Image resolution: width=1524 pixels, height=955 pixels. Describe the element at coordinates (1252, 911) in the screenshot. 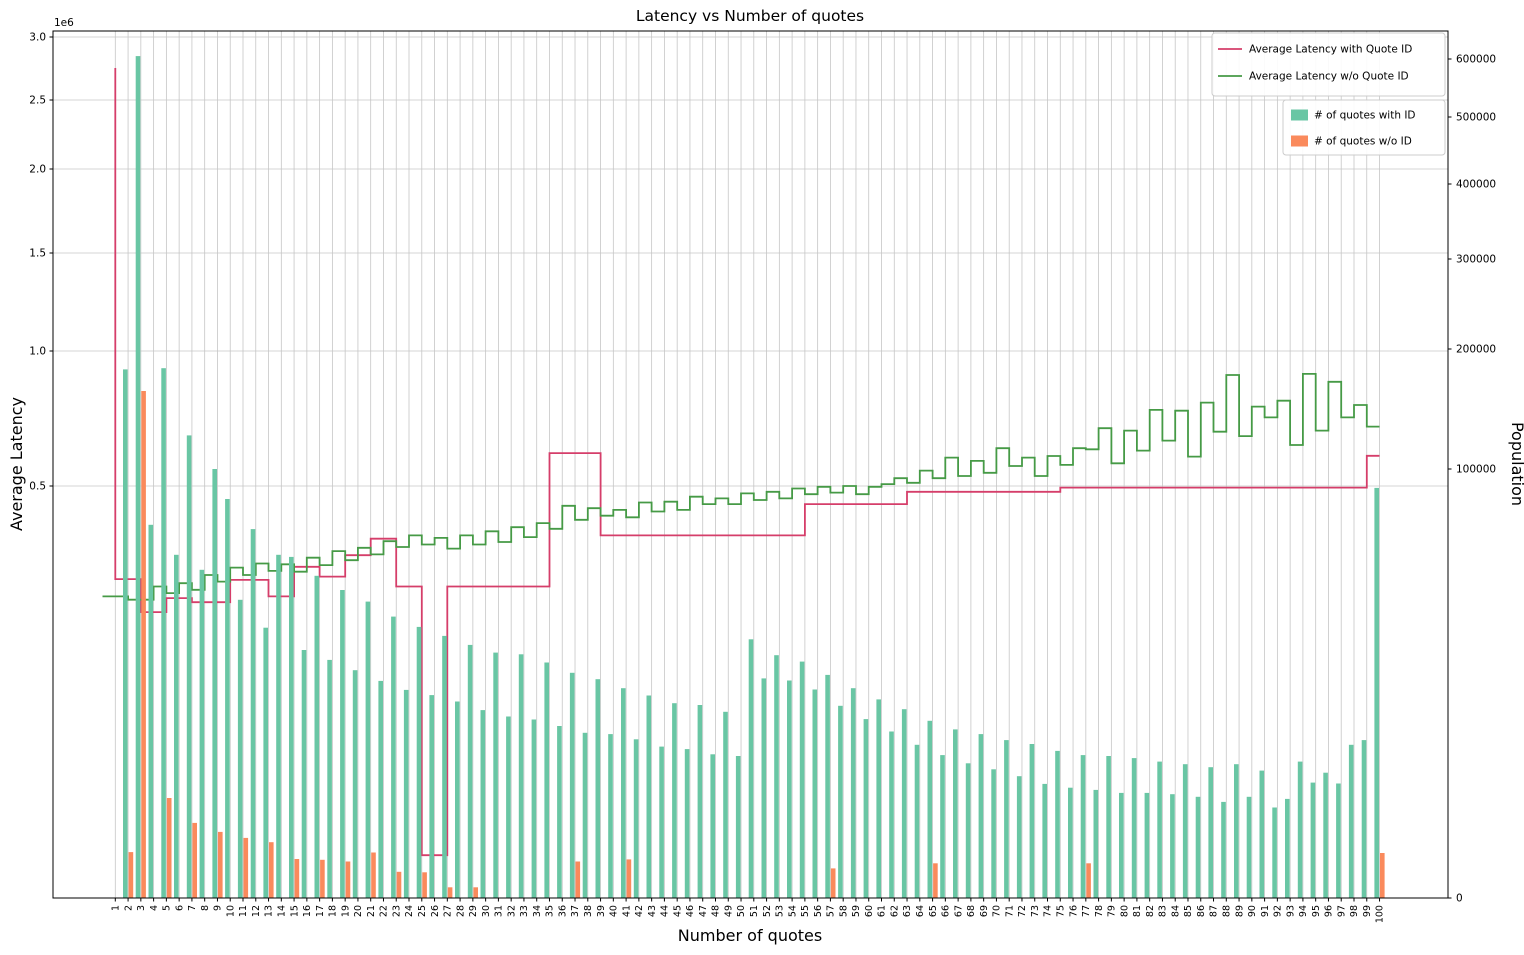

I see `x-tick-label: 90` at that location.